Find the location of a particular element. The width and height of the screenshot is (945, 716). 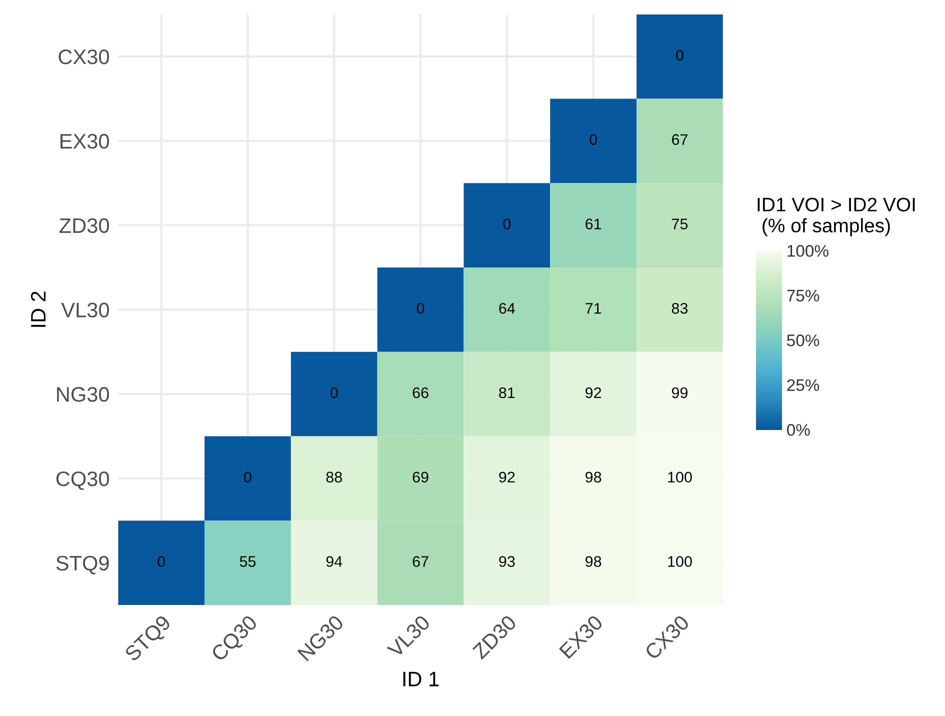

data-label: 69 is located at coordinates (420, 477).